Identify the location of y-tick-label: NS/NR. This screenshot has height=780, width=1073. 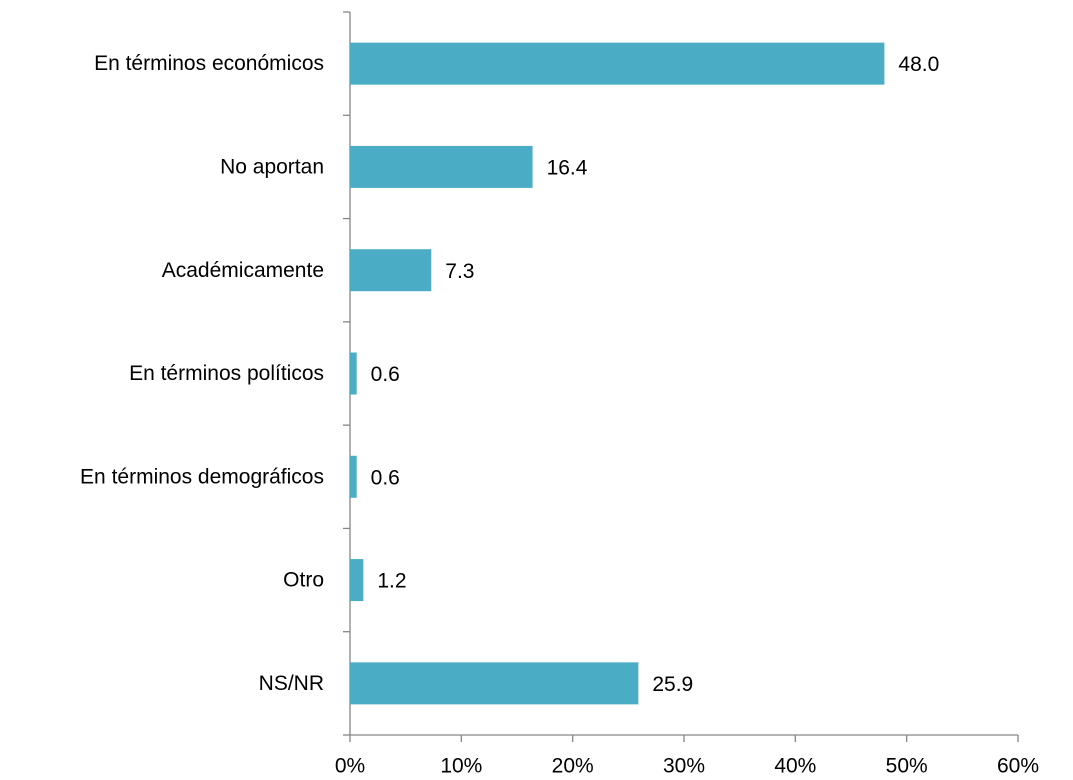
(291, 683).